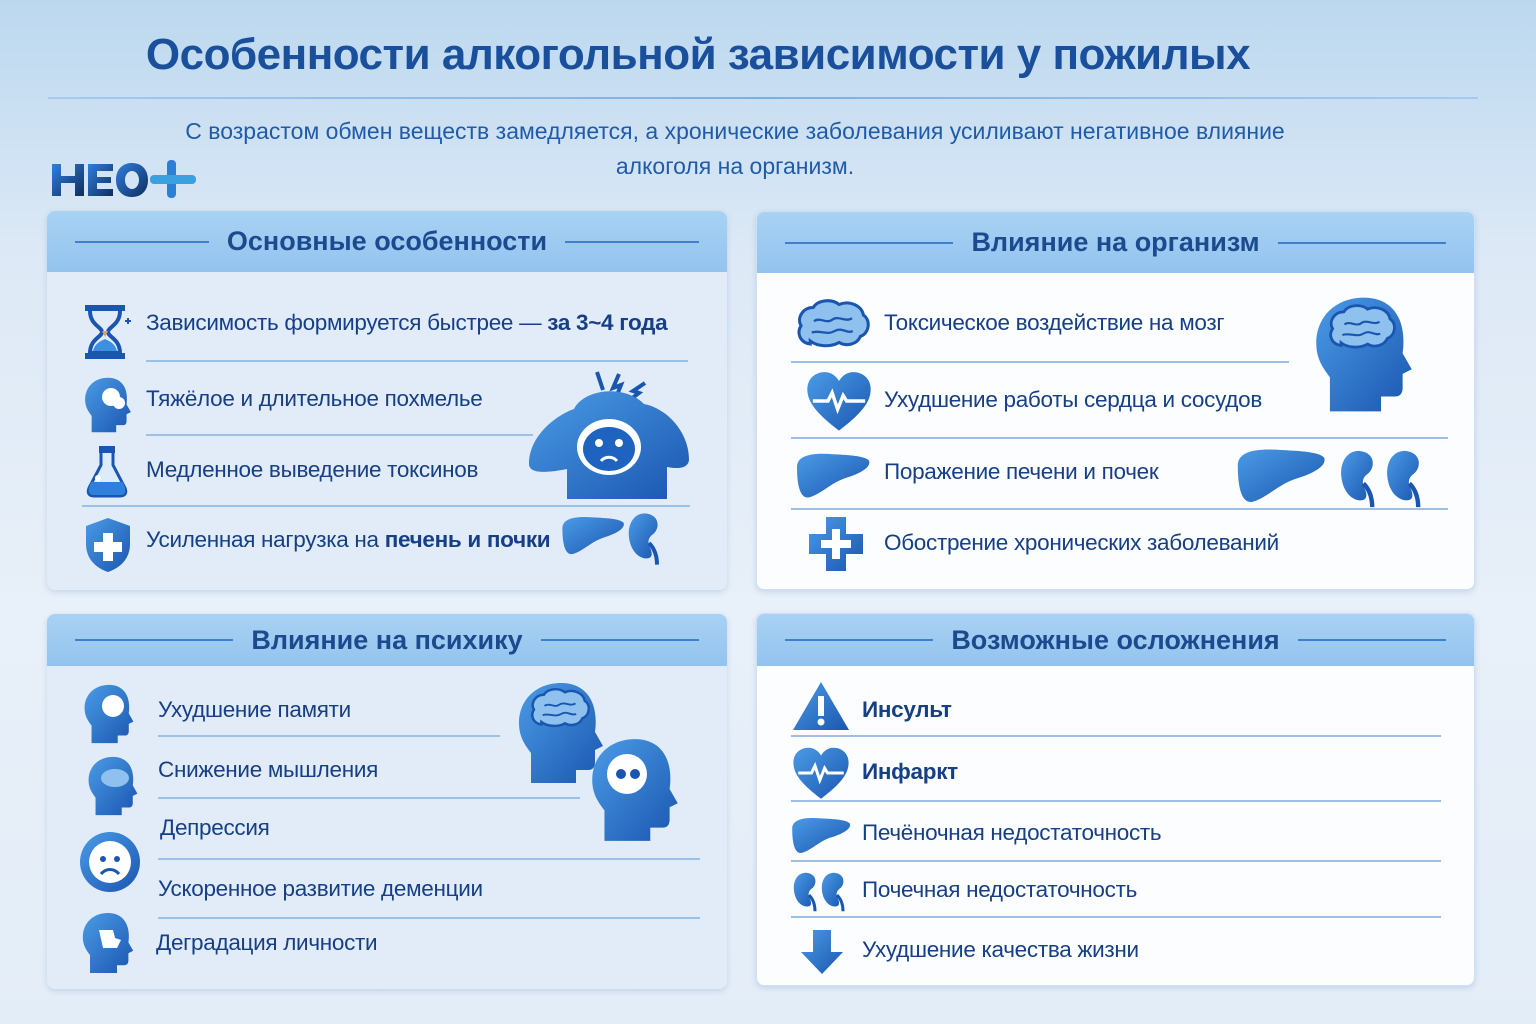  What do you see at coordinates (910, 771) in the screenshot?
I see `list-item: Инфаркт` at bounding box center [910, 771].